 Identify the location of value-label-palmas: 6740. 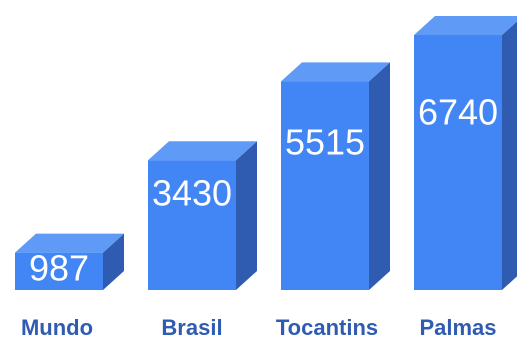
(458, 111).